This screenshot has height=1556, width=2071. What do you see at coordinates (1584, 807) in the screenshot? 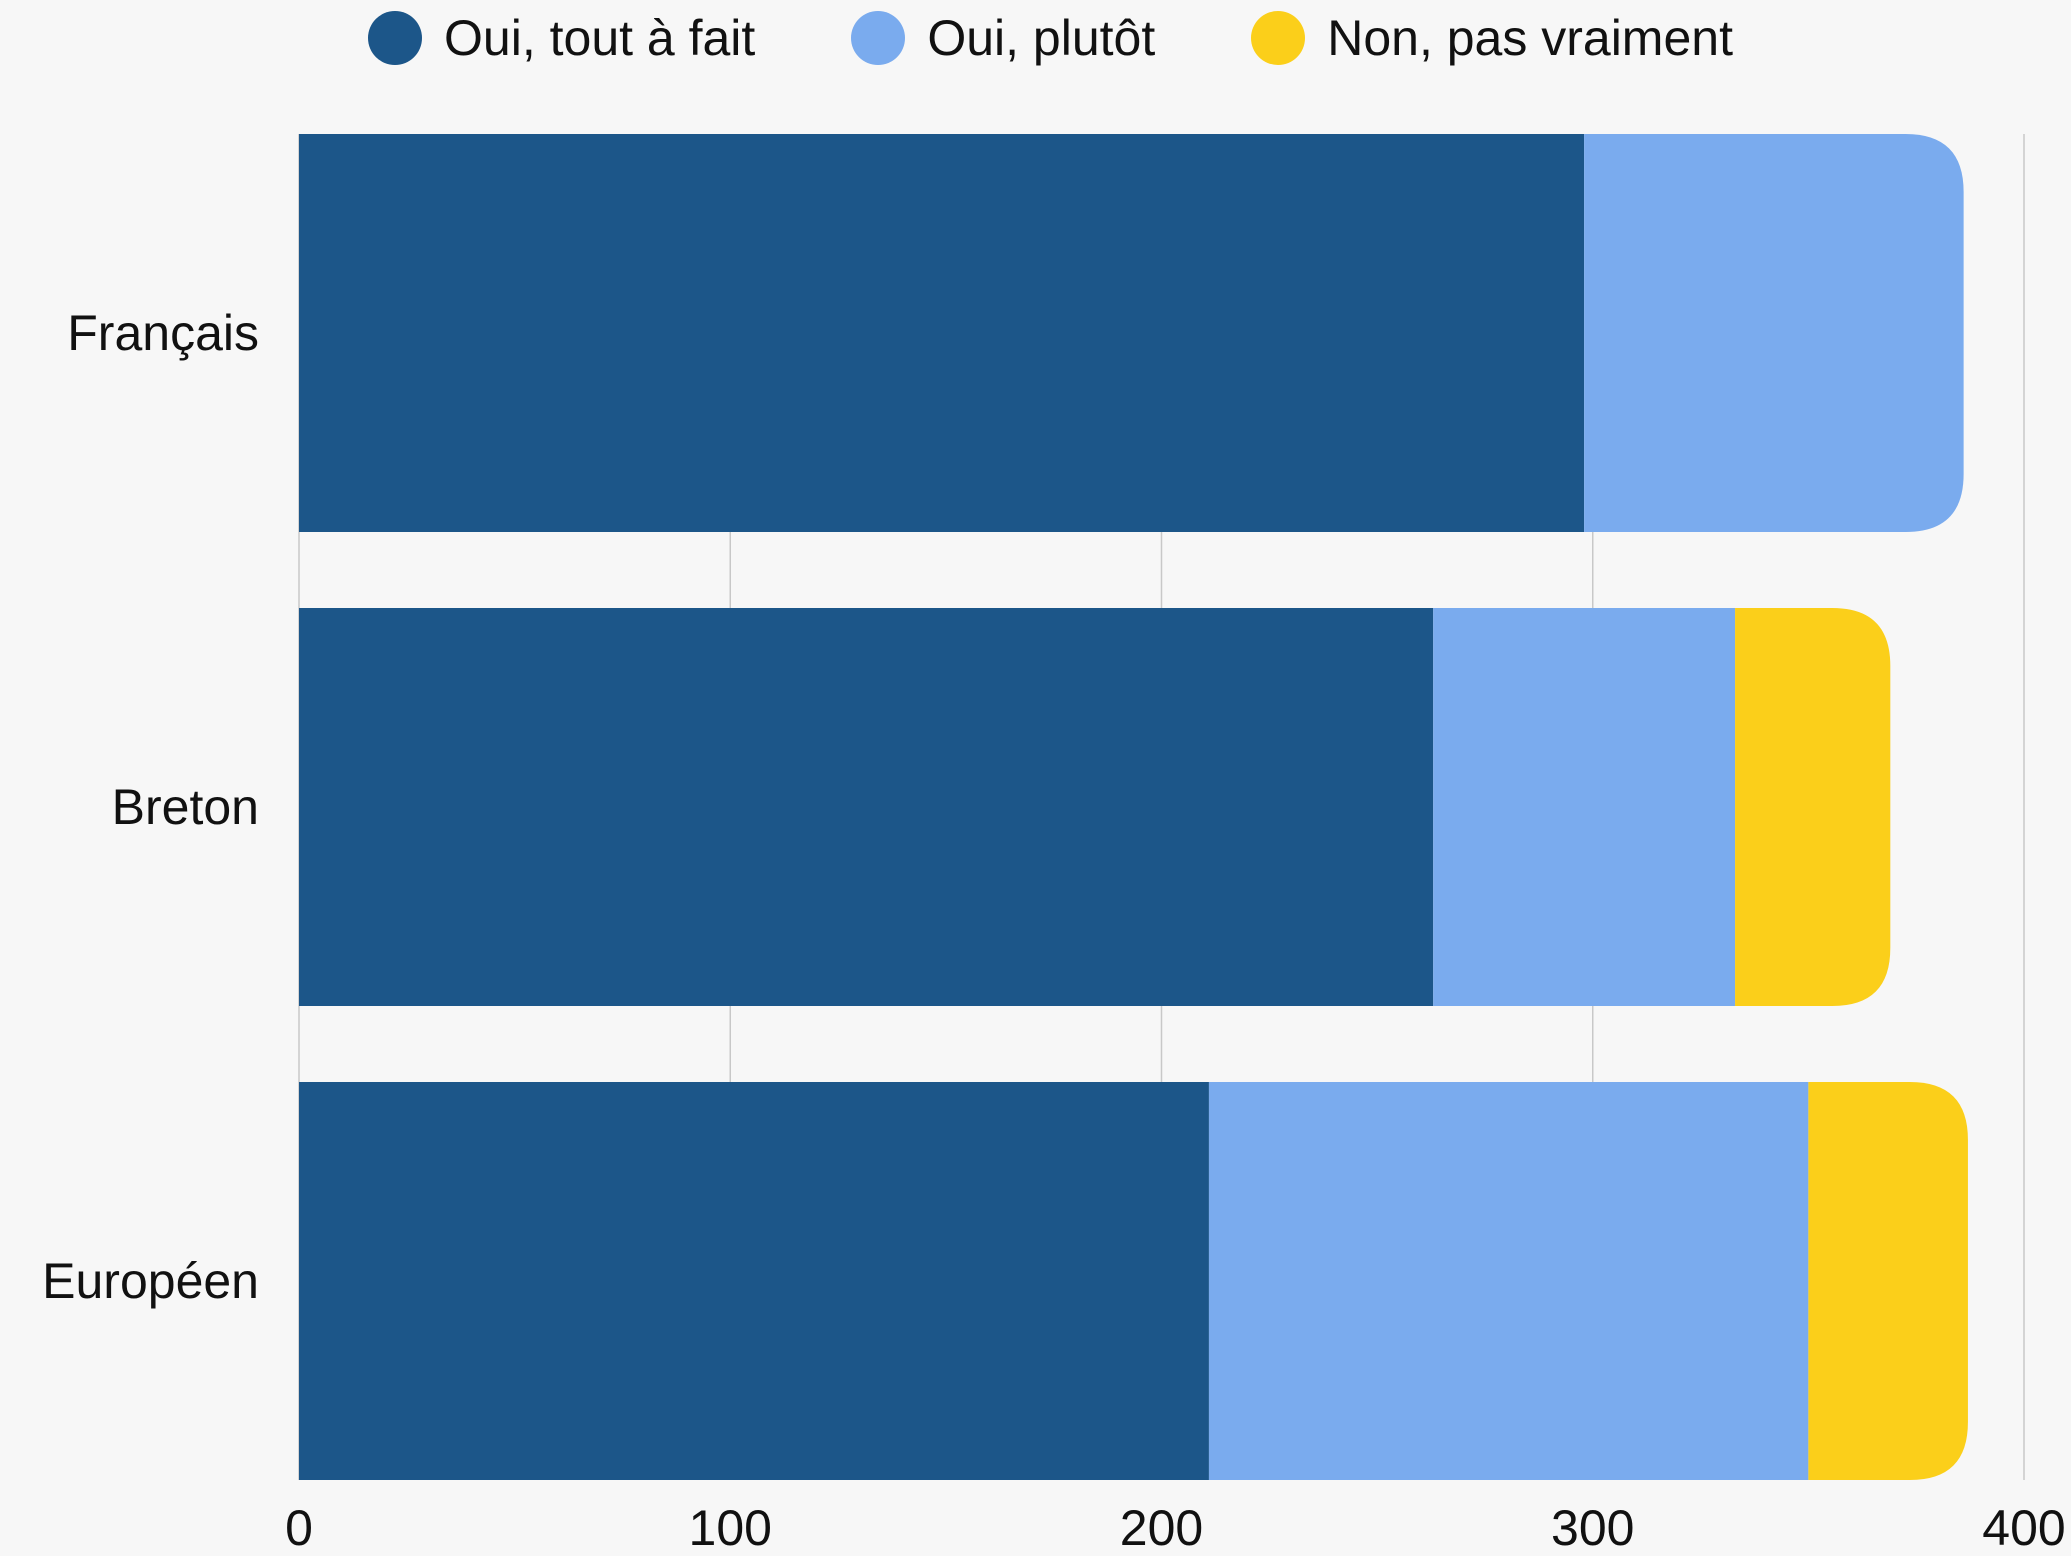
I see `bar-breton-oui-plutot` at bounding box center [1584, 807].